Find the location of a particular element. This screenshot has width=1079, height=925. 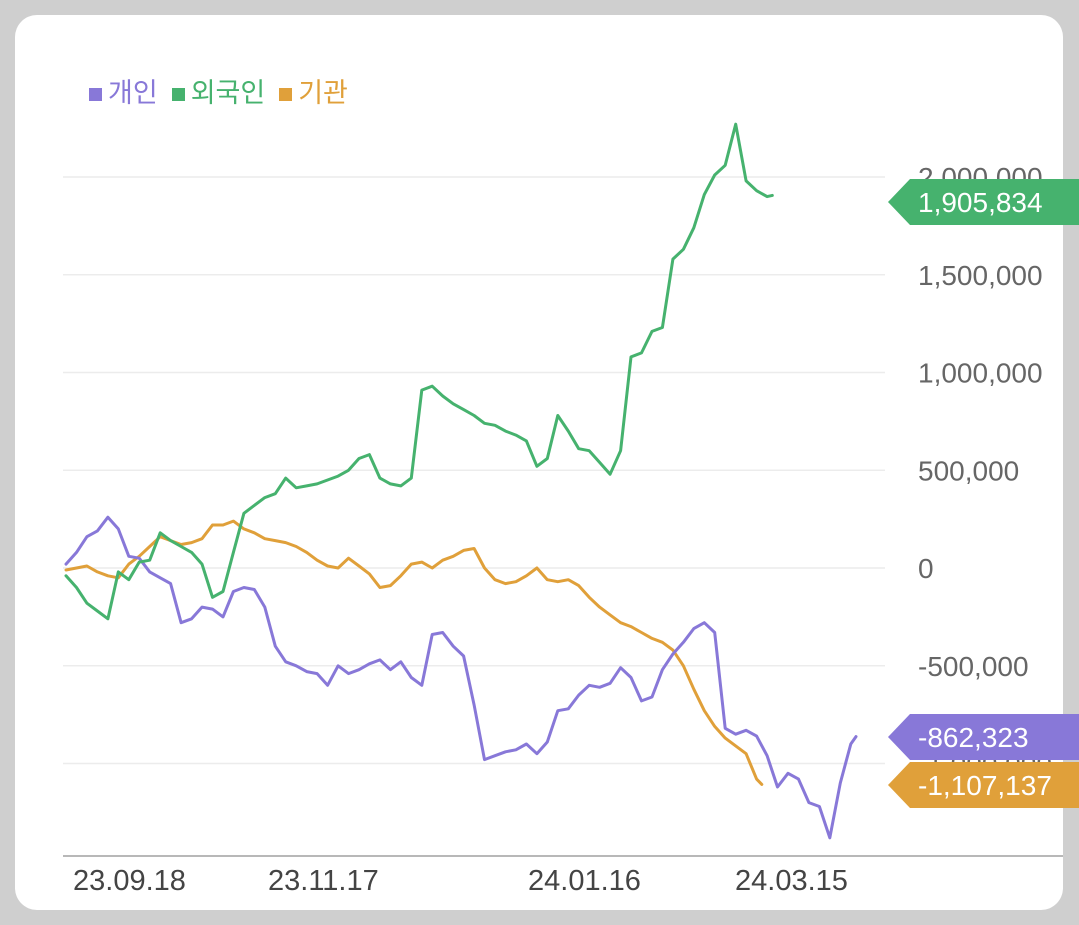

legend-item-individual: 개인 is located at coordinates (123, 94).